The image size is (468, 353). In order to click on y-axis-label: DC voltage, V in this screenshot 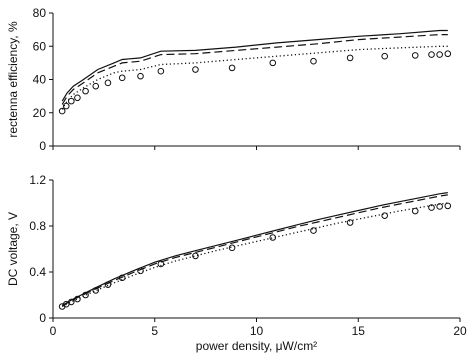, I will do `click(13, 249)`.